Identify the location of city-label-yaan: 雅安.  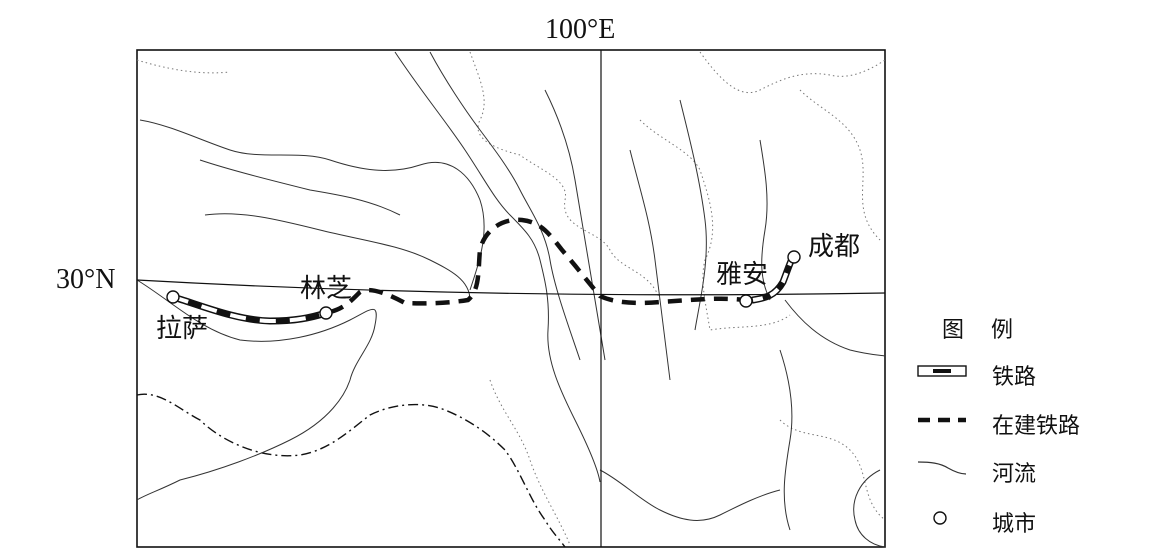
(742, 275).